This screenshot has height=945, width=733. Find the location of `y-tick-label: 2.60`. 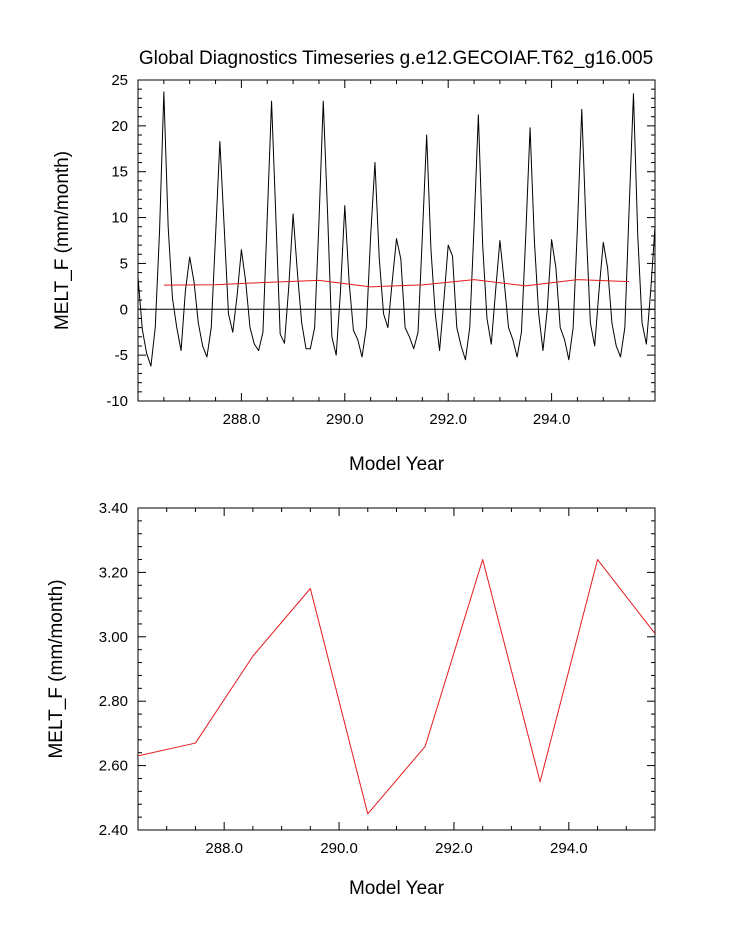

y-tick-label: 2.60 is located at coordinates (113, 766).